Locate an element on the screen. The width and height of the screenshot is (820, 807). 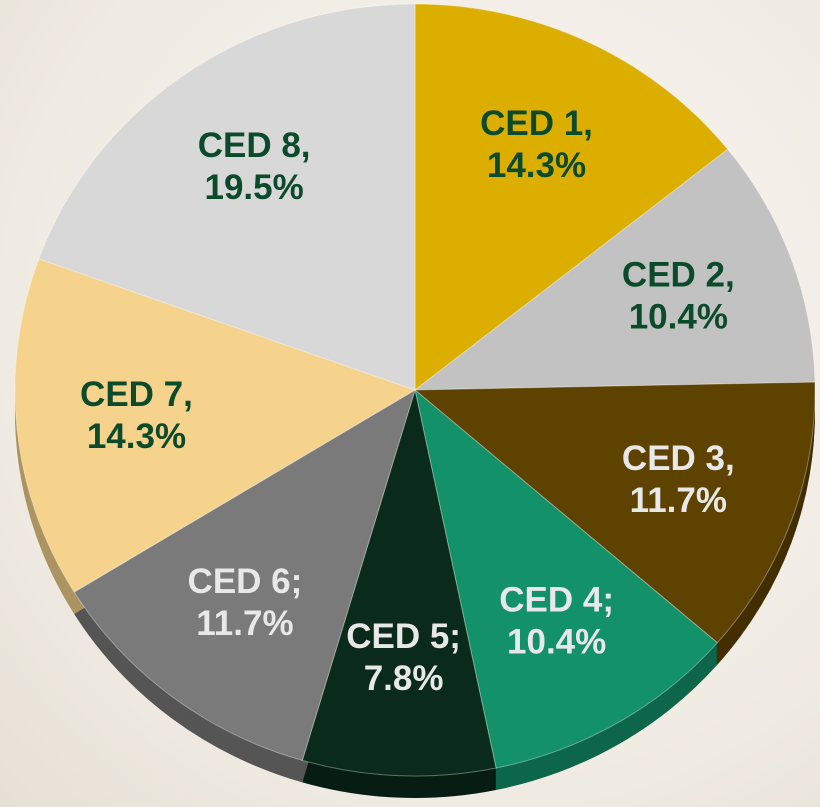
slice-label: CED 3, is located at coordinates (678, 458).